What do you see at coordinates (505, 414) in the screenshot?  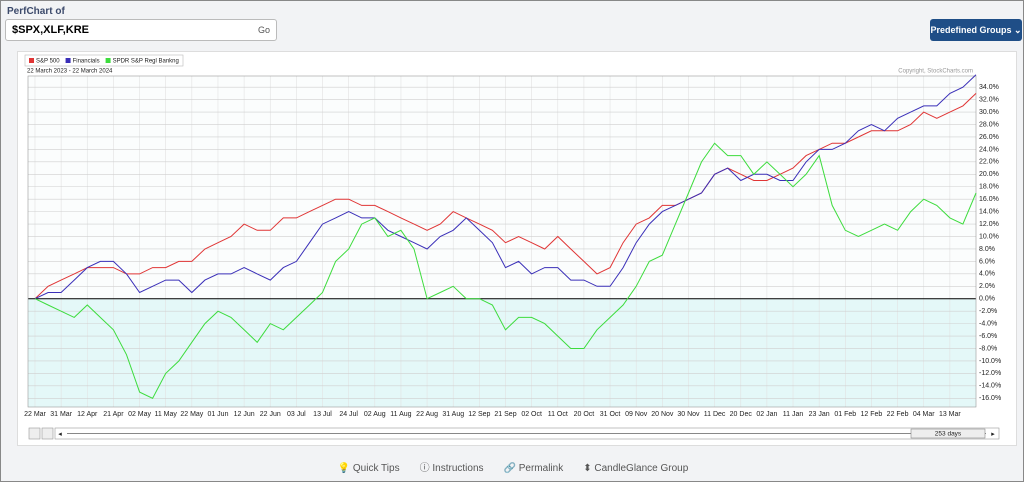 I see `x-tick-label: 21 Sep` at bounding box center [505, 414].